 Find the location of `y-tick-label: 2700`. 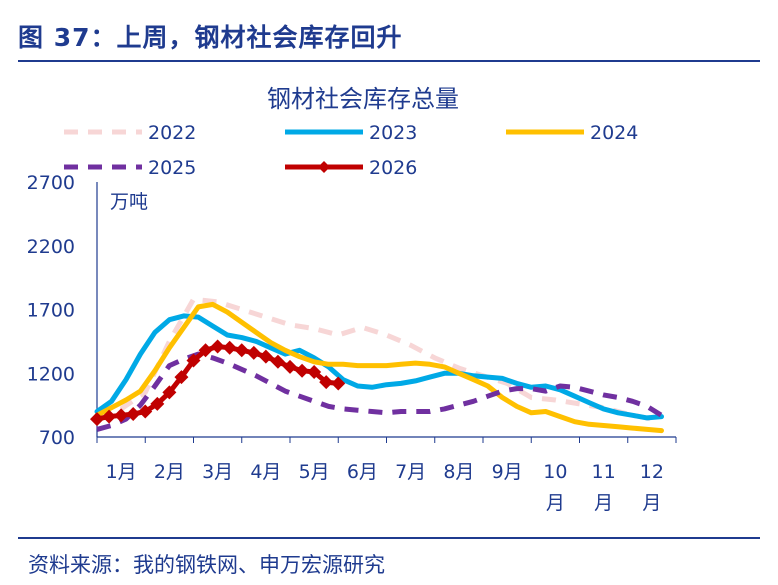

y-tick-label: 2700 is located at coordinates (51, 183).